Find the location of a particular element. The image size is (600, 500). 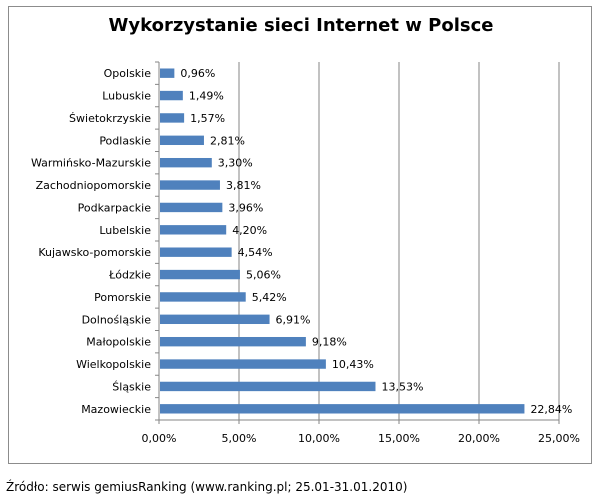

value-label-0: 0,96% is located at coordinates (197, 73).